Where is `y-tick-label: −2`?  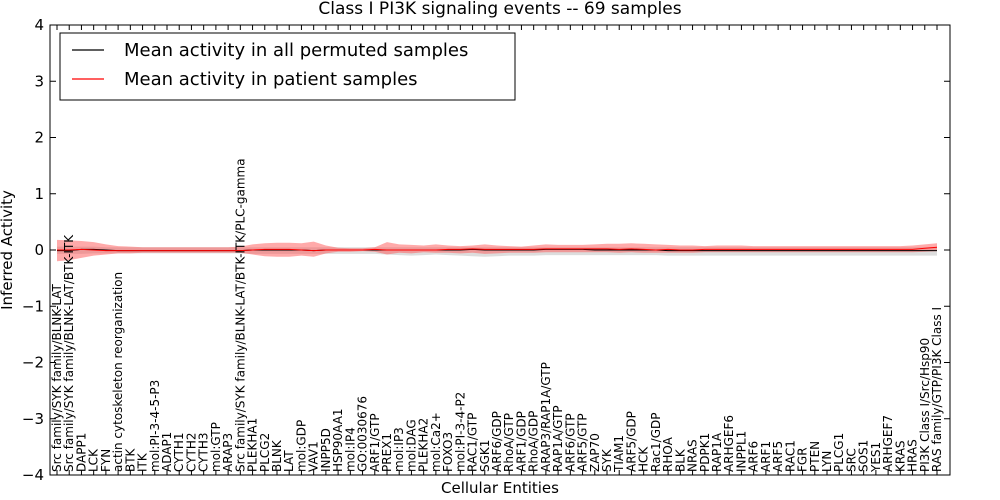
y-tick-label: −2 is located at coordinates (33, 363).